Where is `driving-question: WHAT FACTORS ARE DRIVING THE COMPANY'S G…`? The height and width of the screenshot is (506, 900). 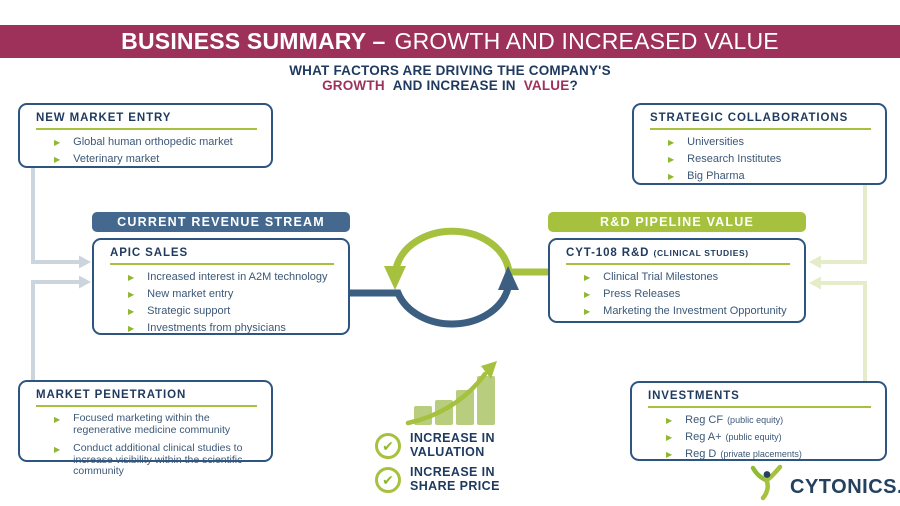 driving-question: WHAT FACTORS ARE DRIVING THE COMPANY'S G… is located at coordinates (450, 78).